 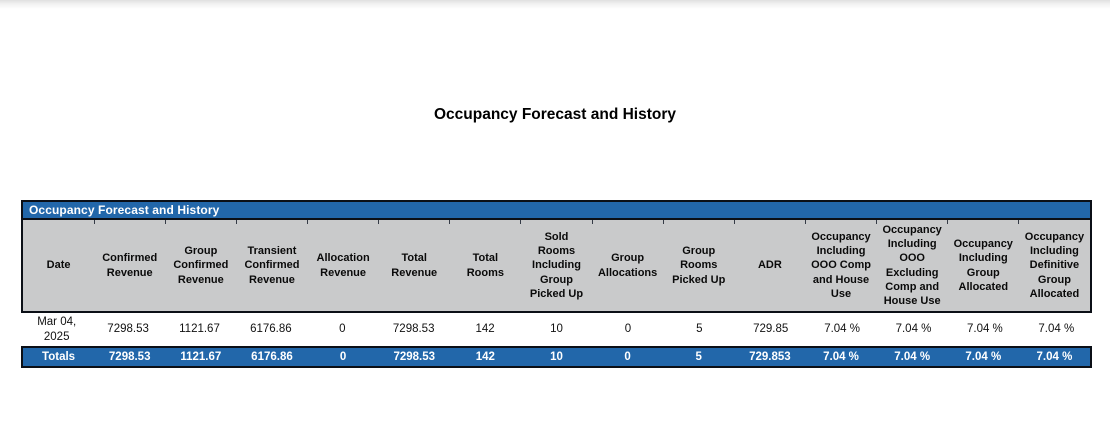 What do you see at coordinates (58, 265) in the screenshot?
I see `column-header-date: Date` at bounding box center [58, 265].